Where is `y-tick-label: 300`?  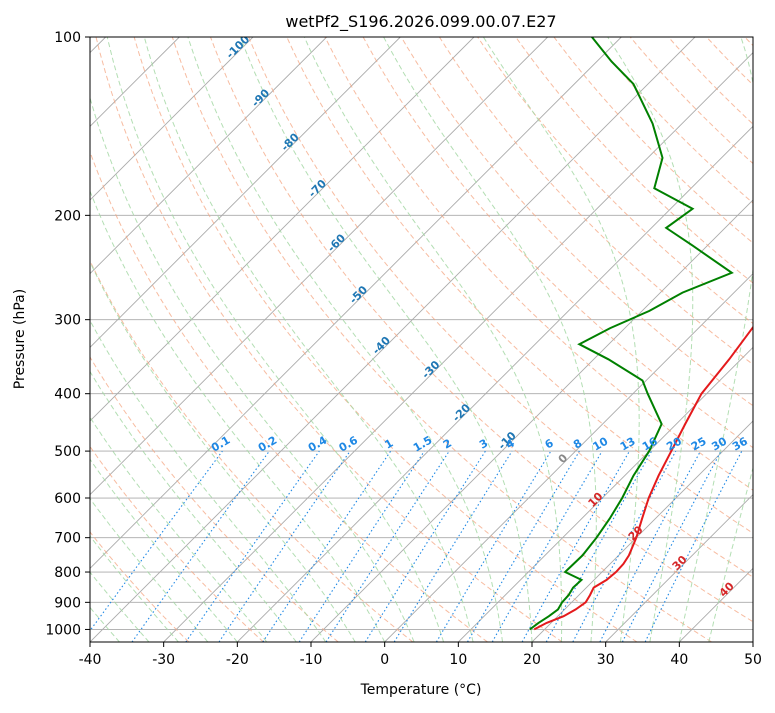 y-tick-label: 300 is located at coordinates (67, 321).